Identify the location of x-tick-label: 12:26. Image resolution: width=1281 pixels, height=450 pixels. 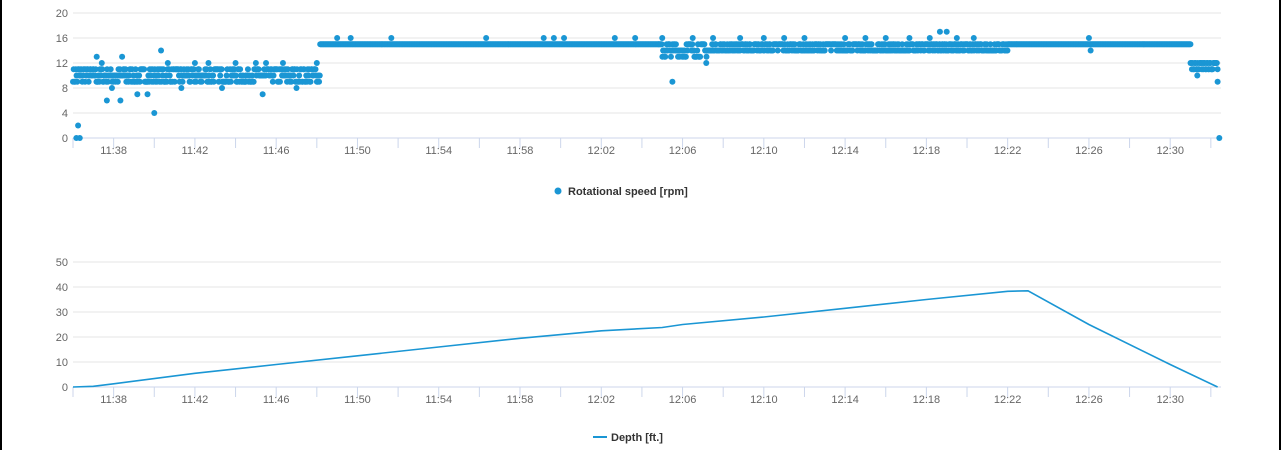
(1089, 151).